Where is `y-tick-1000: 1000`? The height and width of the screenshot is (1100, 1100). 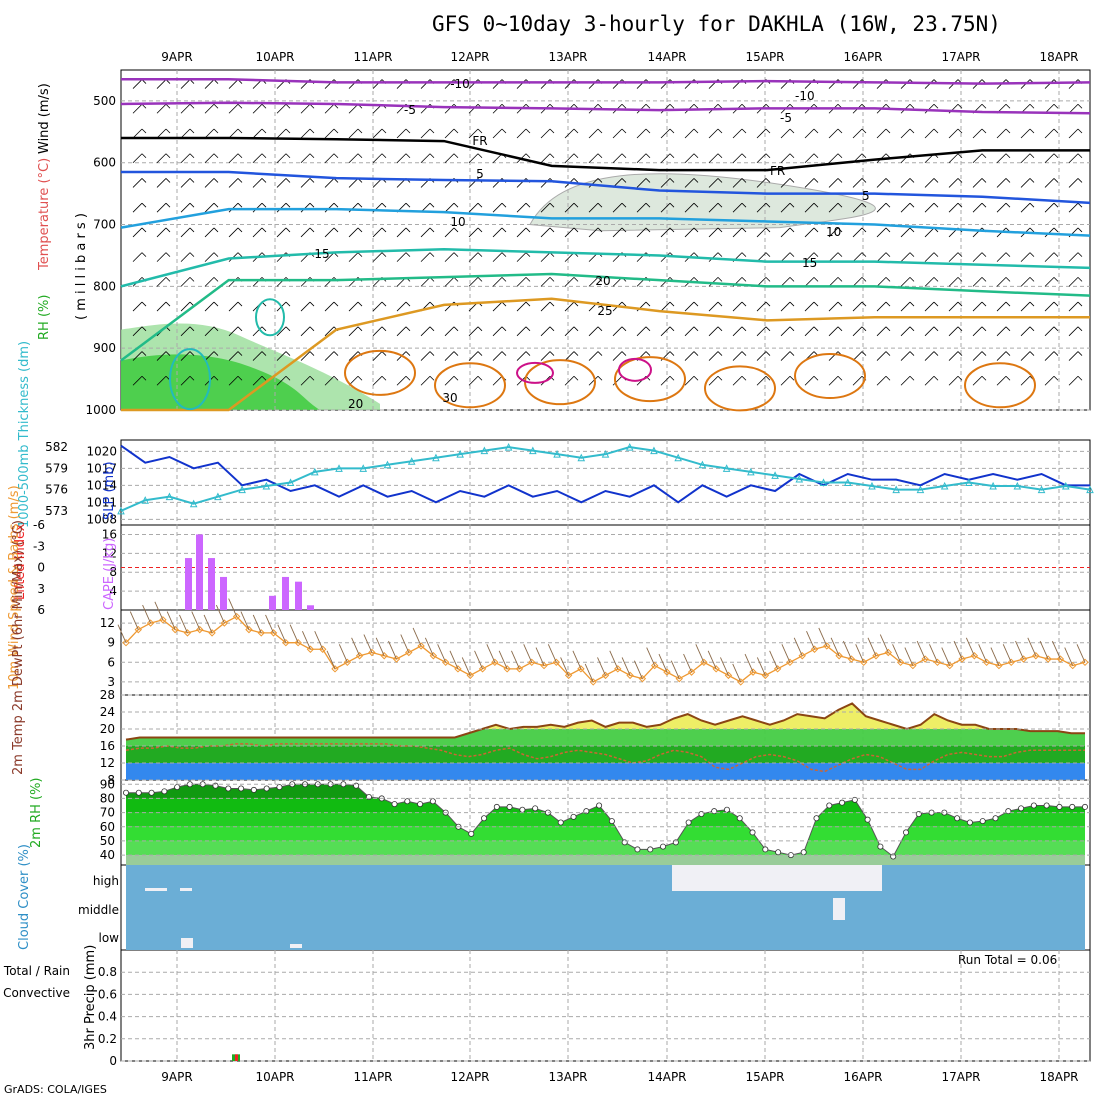 y-tick-1000: 1000 is located at coordinates (100, 410).